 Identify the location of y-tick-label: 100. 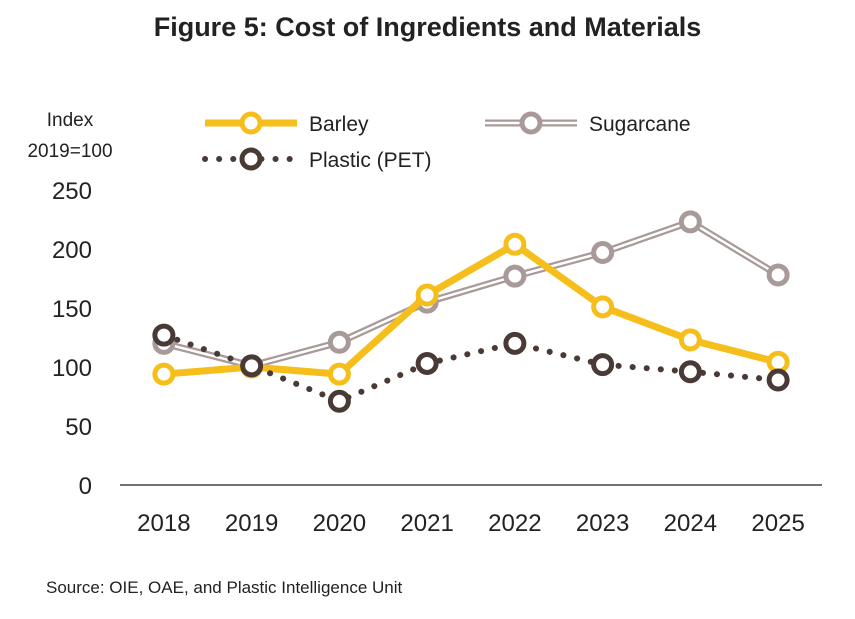
(72, 368).